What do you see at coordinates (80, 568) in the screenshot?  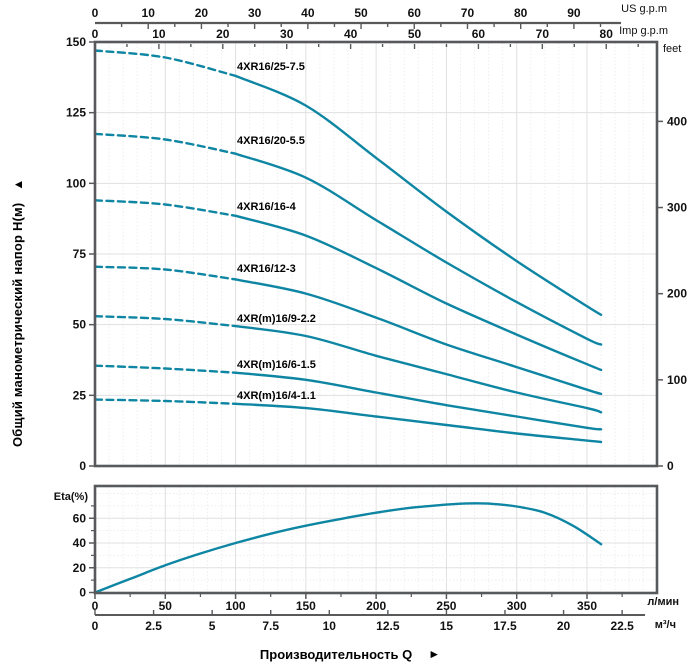 I see `eta-tick-label: 20` at bounding box center [80, 568].